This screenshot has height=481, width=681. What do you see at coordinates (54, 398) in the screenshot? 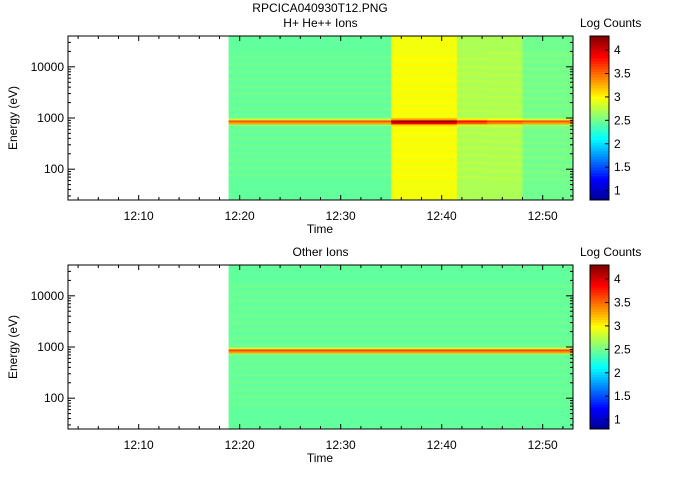
I see `y-tick-label: 100` at bounding box center [54, 398].